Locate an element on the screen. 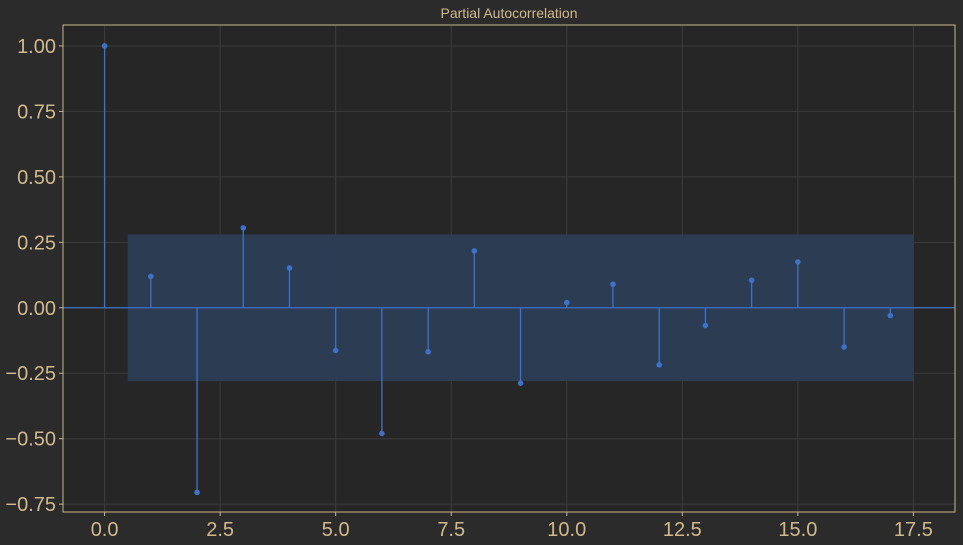 The width and height of the screenshot is (963, 545). x-tick-label-4: 10.0 is located at coordinates (566, 530).